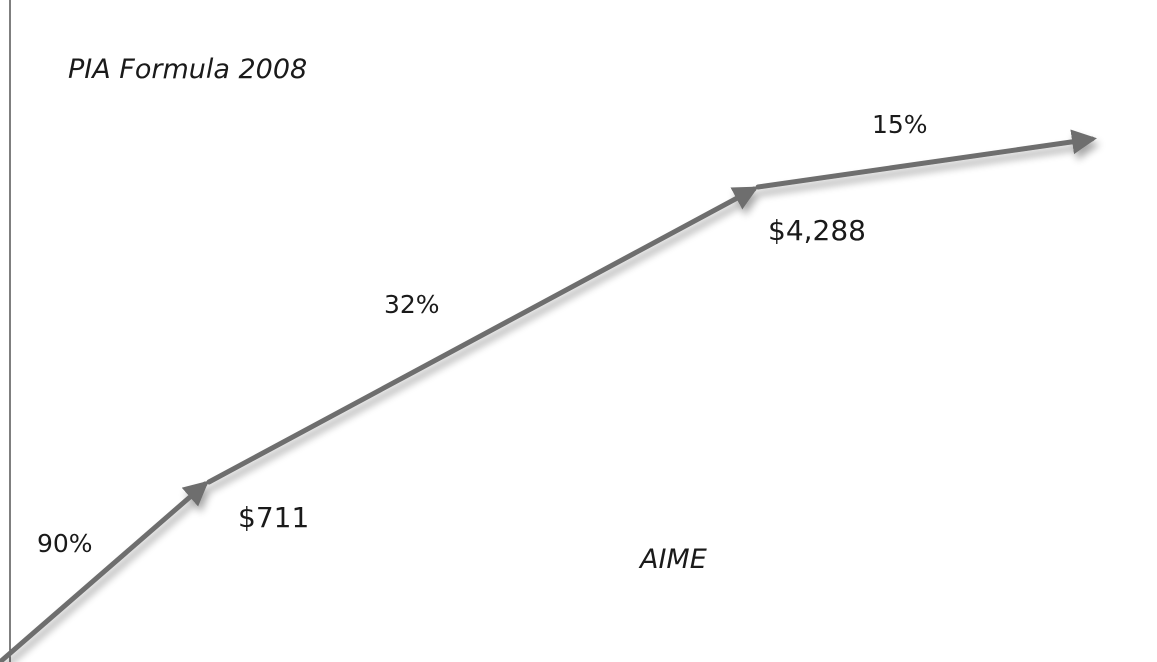  I want to click on diagram-title: PIA Formula 2008, so click(187, 69).